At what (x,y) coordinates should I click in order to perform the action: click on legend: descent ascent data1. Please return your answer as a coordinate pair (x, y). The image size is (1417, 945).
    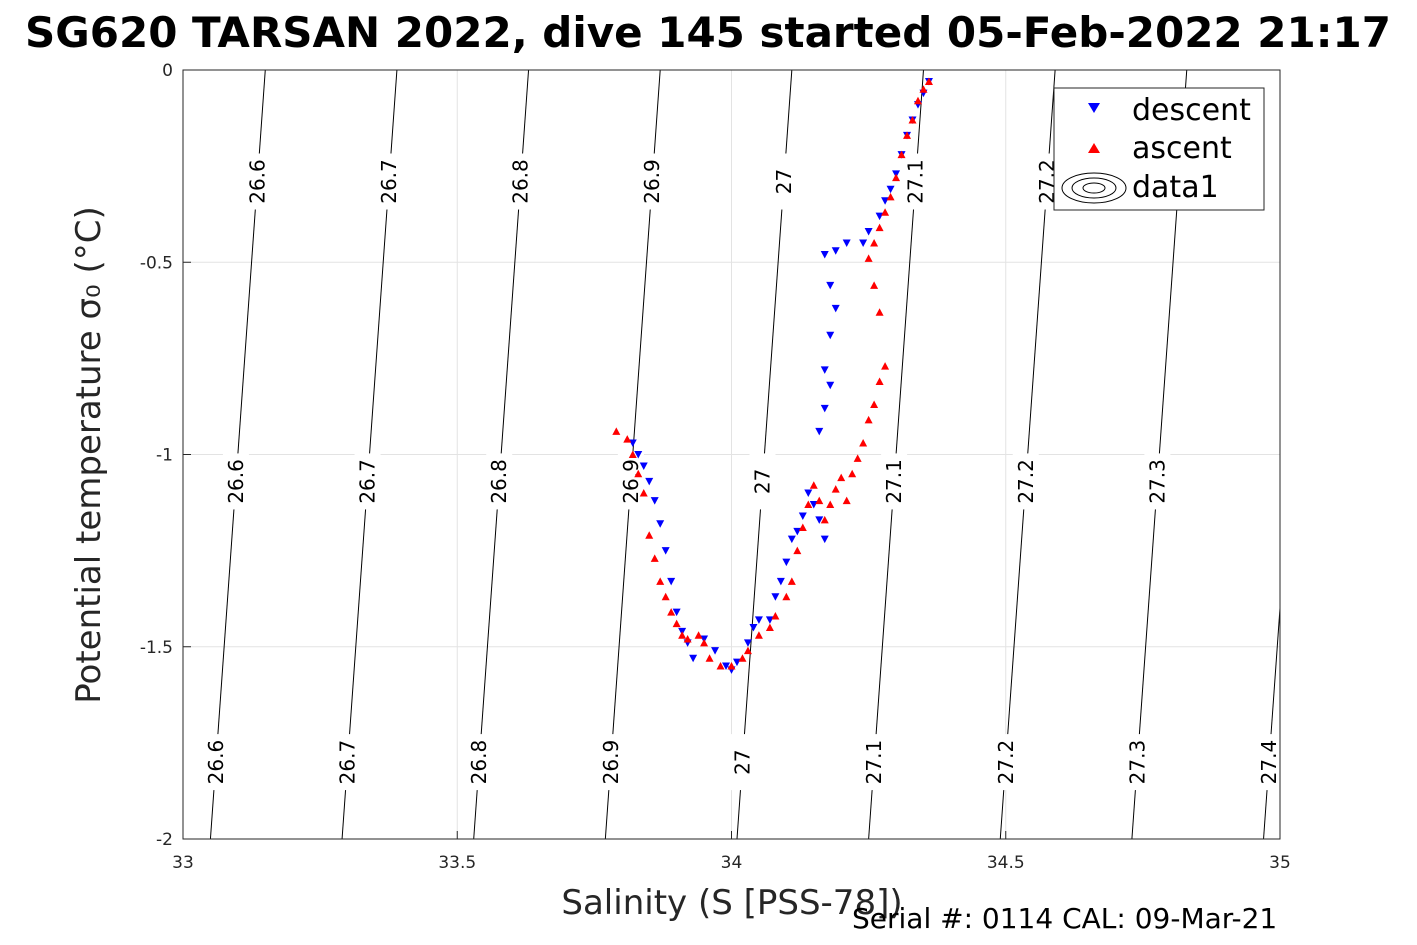
    Looking at the image, I should click on (1159, 149).